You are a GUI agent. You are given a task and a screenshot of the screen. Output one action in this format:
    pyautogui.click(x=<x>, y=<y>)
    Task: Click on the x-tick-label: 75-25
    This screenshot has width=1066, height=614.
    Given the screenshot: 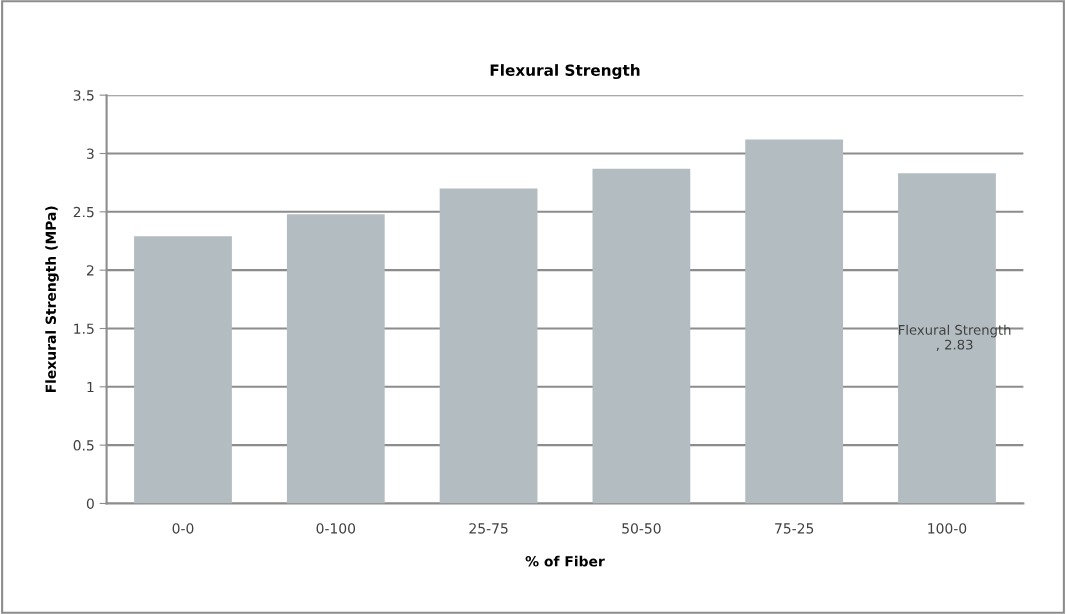 What is the action you would take?
    pyautogui.click(x=794, y=528)
    